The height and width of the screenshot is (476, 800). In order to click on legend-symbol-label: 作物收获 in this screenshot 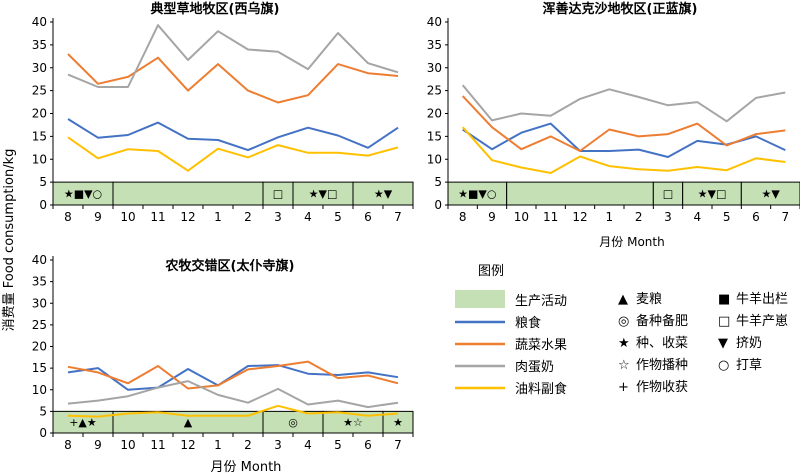, I will do `click(662, 387)`.